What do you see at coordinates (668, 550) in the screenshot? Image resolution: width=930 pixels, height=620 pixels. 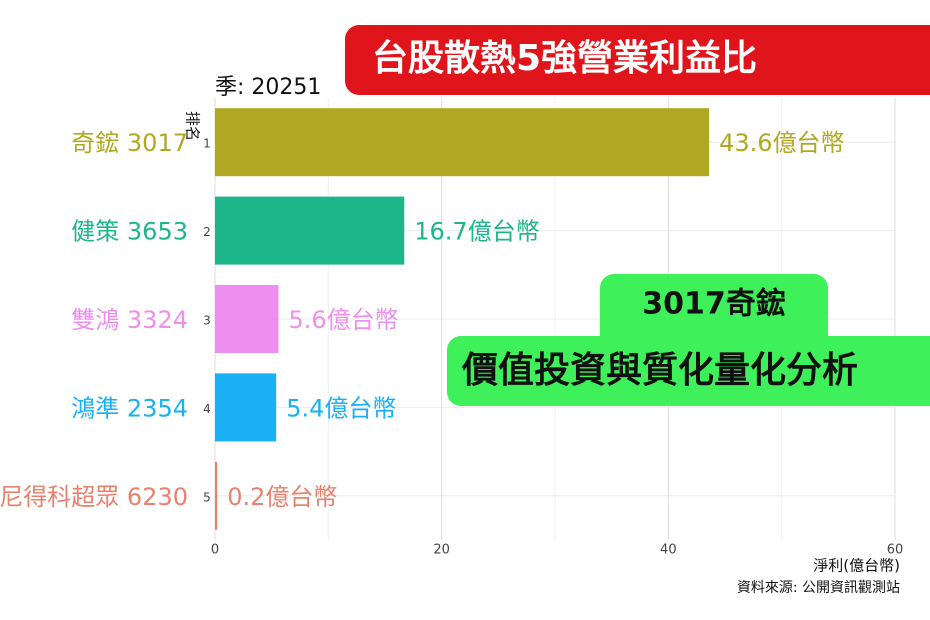 I see `x-tick-label: 40` at bounding box center [668, 550].